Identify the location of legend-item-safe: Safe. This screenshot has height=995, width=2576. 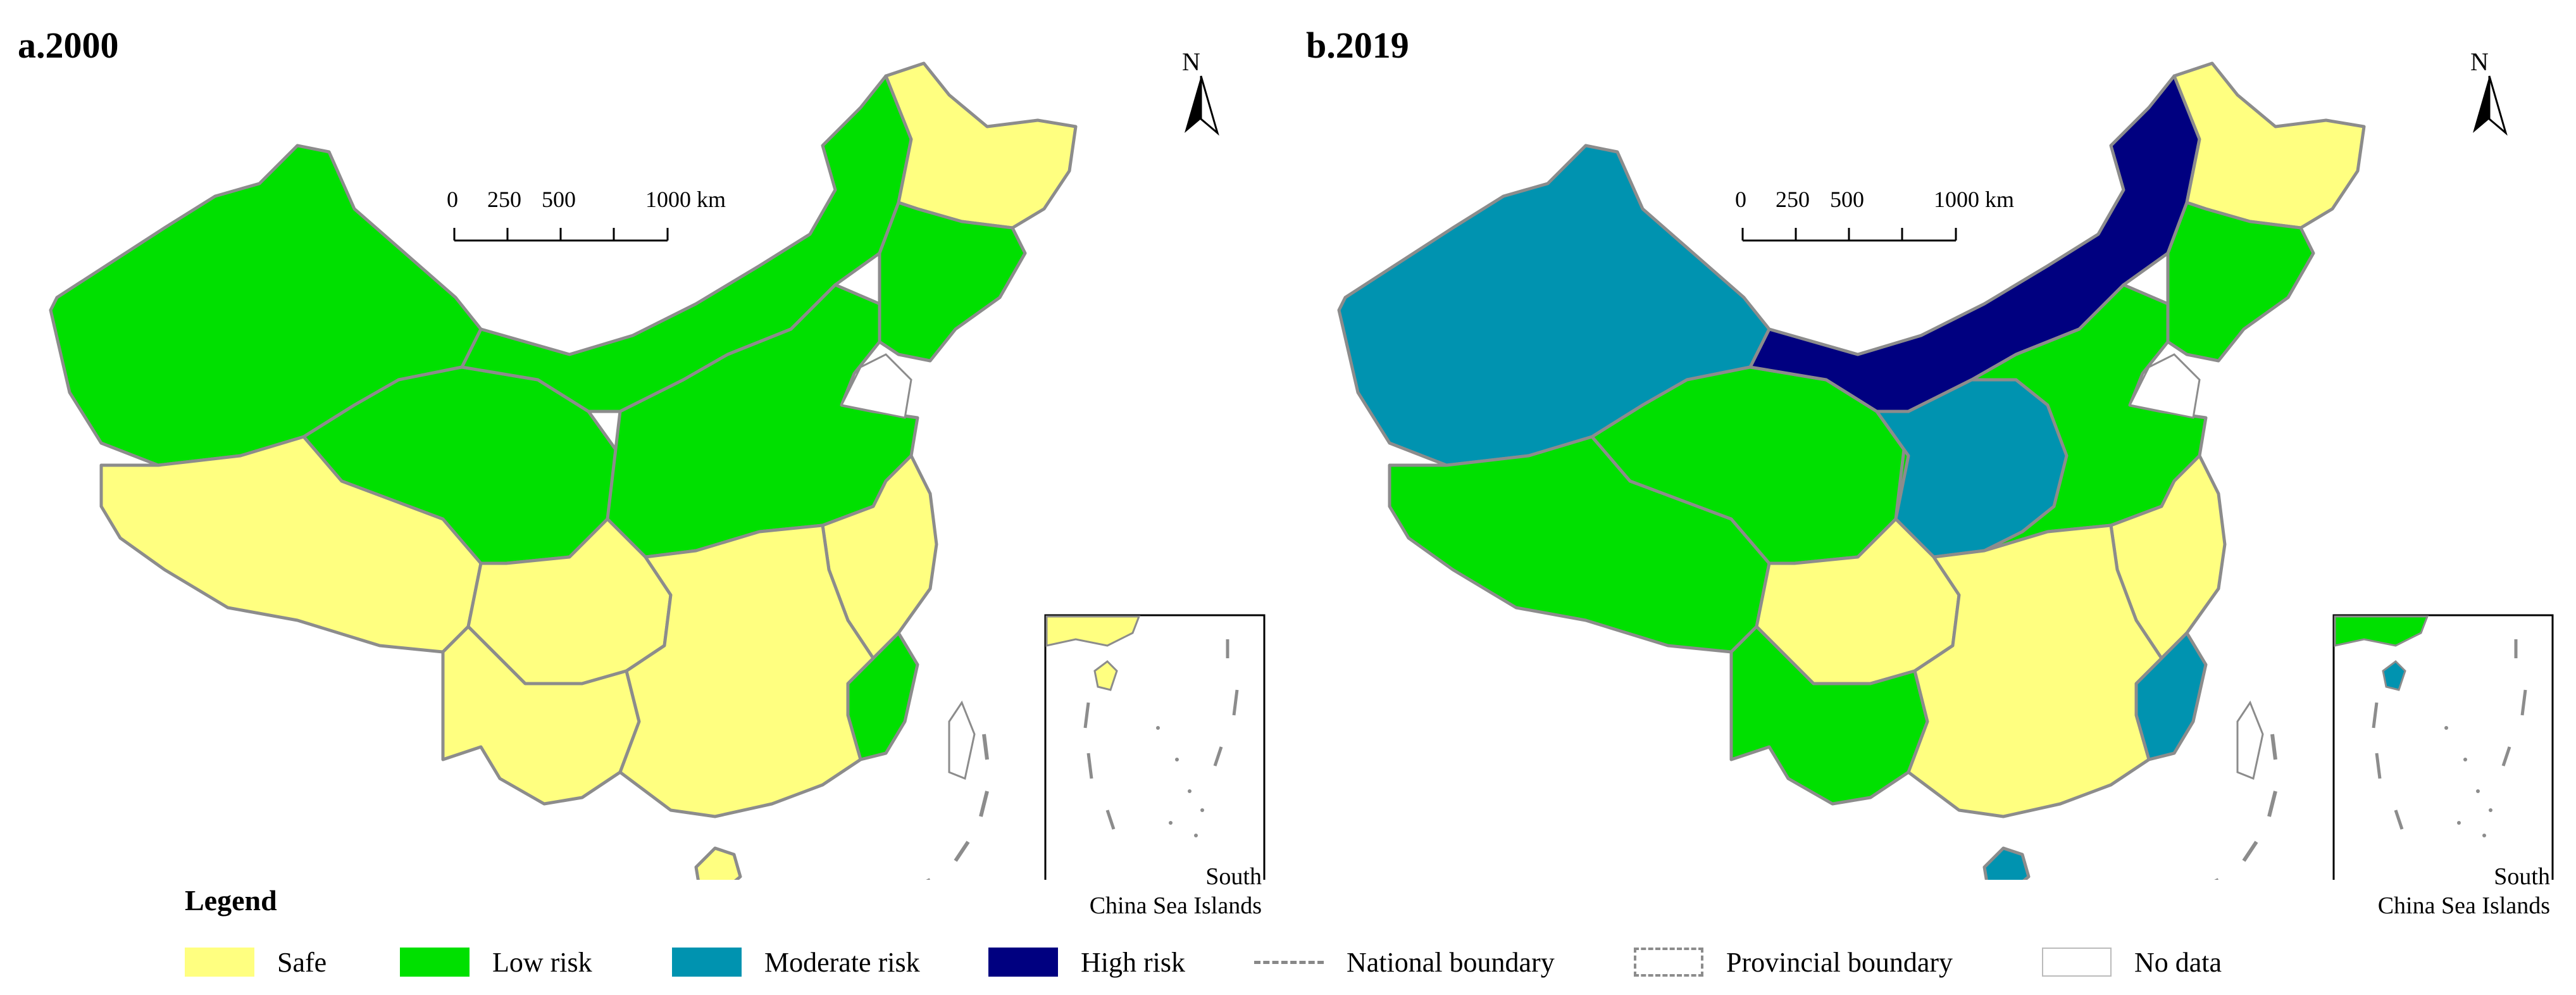
(256, 962).